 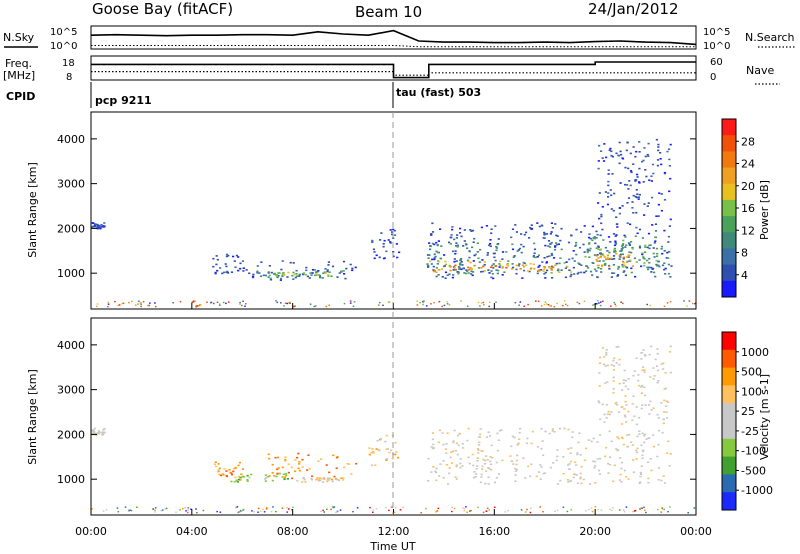 I want to click on velocity-colorbar-step, so click(x=729, y=376).